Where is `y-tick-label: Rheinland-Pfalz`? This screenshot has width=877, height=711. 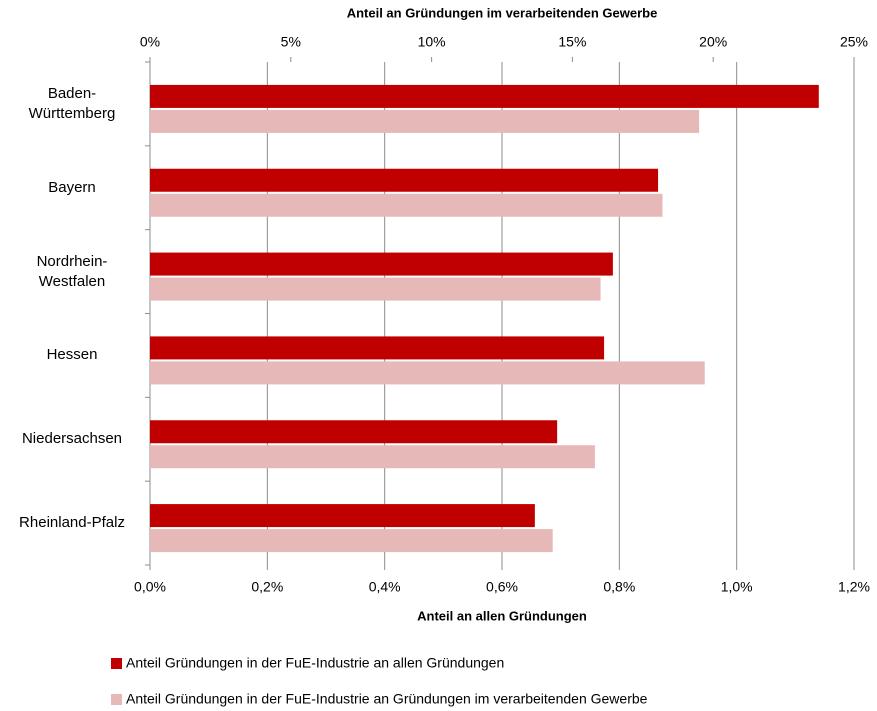
y-tick-label: Rheinland-Pfalz is located at coordinates (72, 523).